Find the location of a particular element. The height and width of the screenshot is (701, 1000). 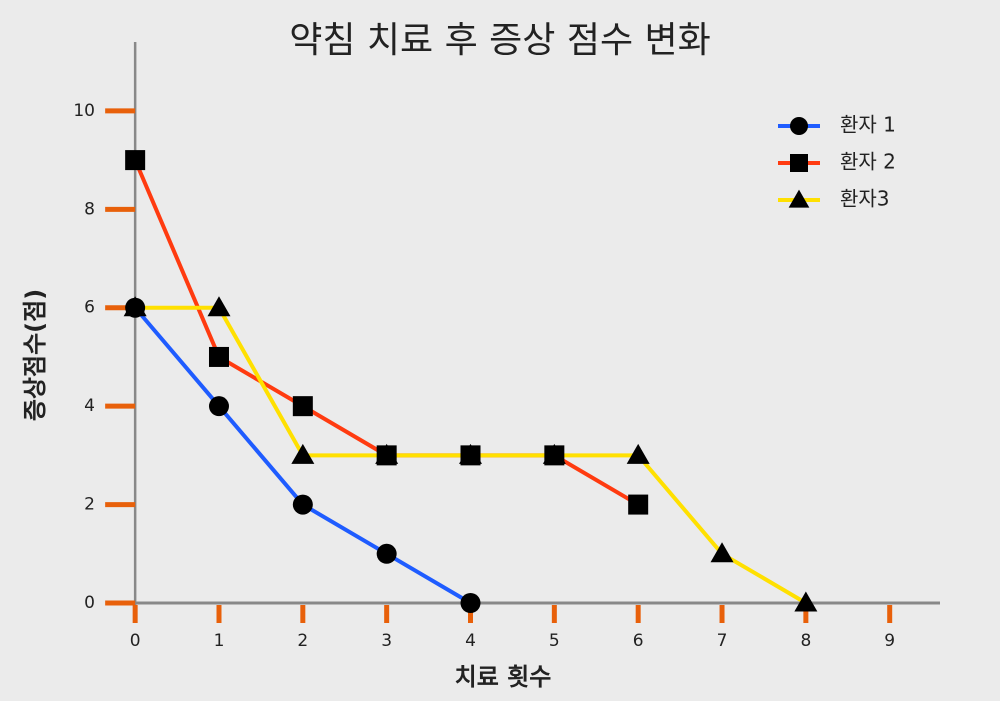

x-tick-label: 2 is located at coordinates (302, 641).